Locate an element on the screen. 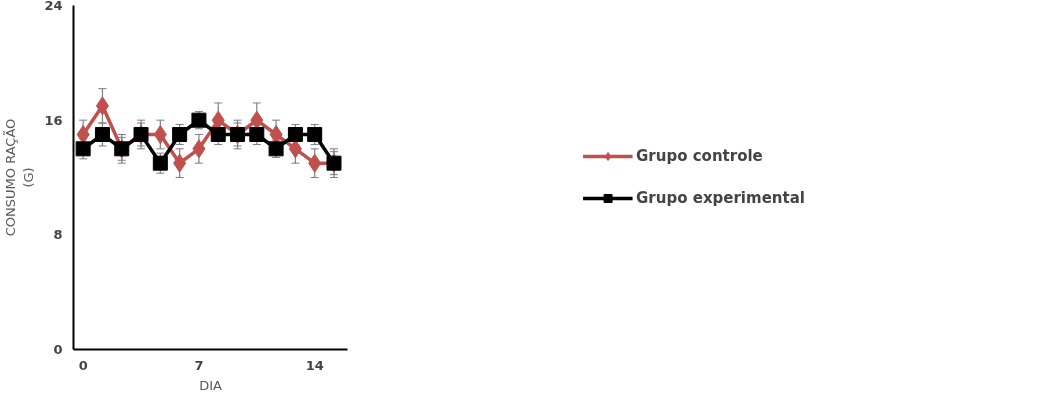 This screenshot has height=403, width=1049. x-axis-title: DIA is located at coordinates (210, 385).